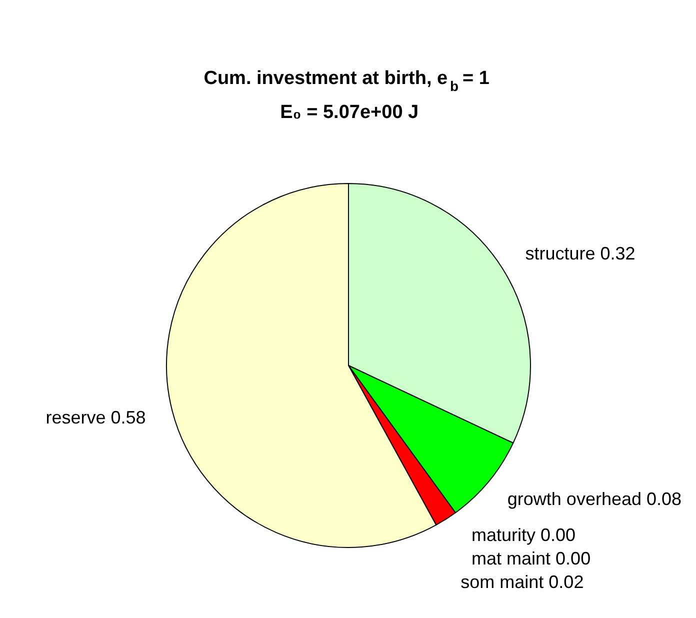  Describe the element at coordinates (96, 418) in the screenshot. I see `slice-label: reserve 0.58` at that location.